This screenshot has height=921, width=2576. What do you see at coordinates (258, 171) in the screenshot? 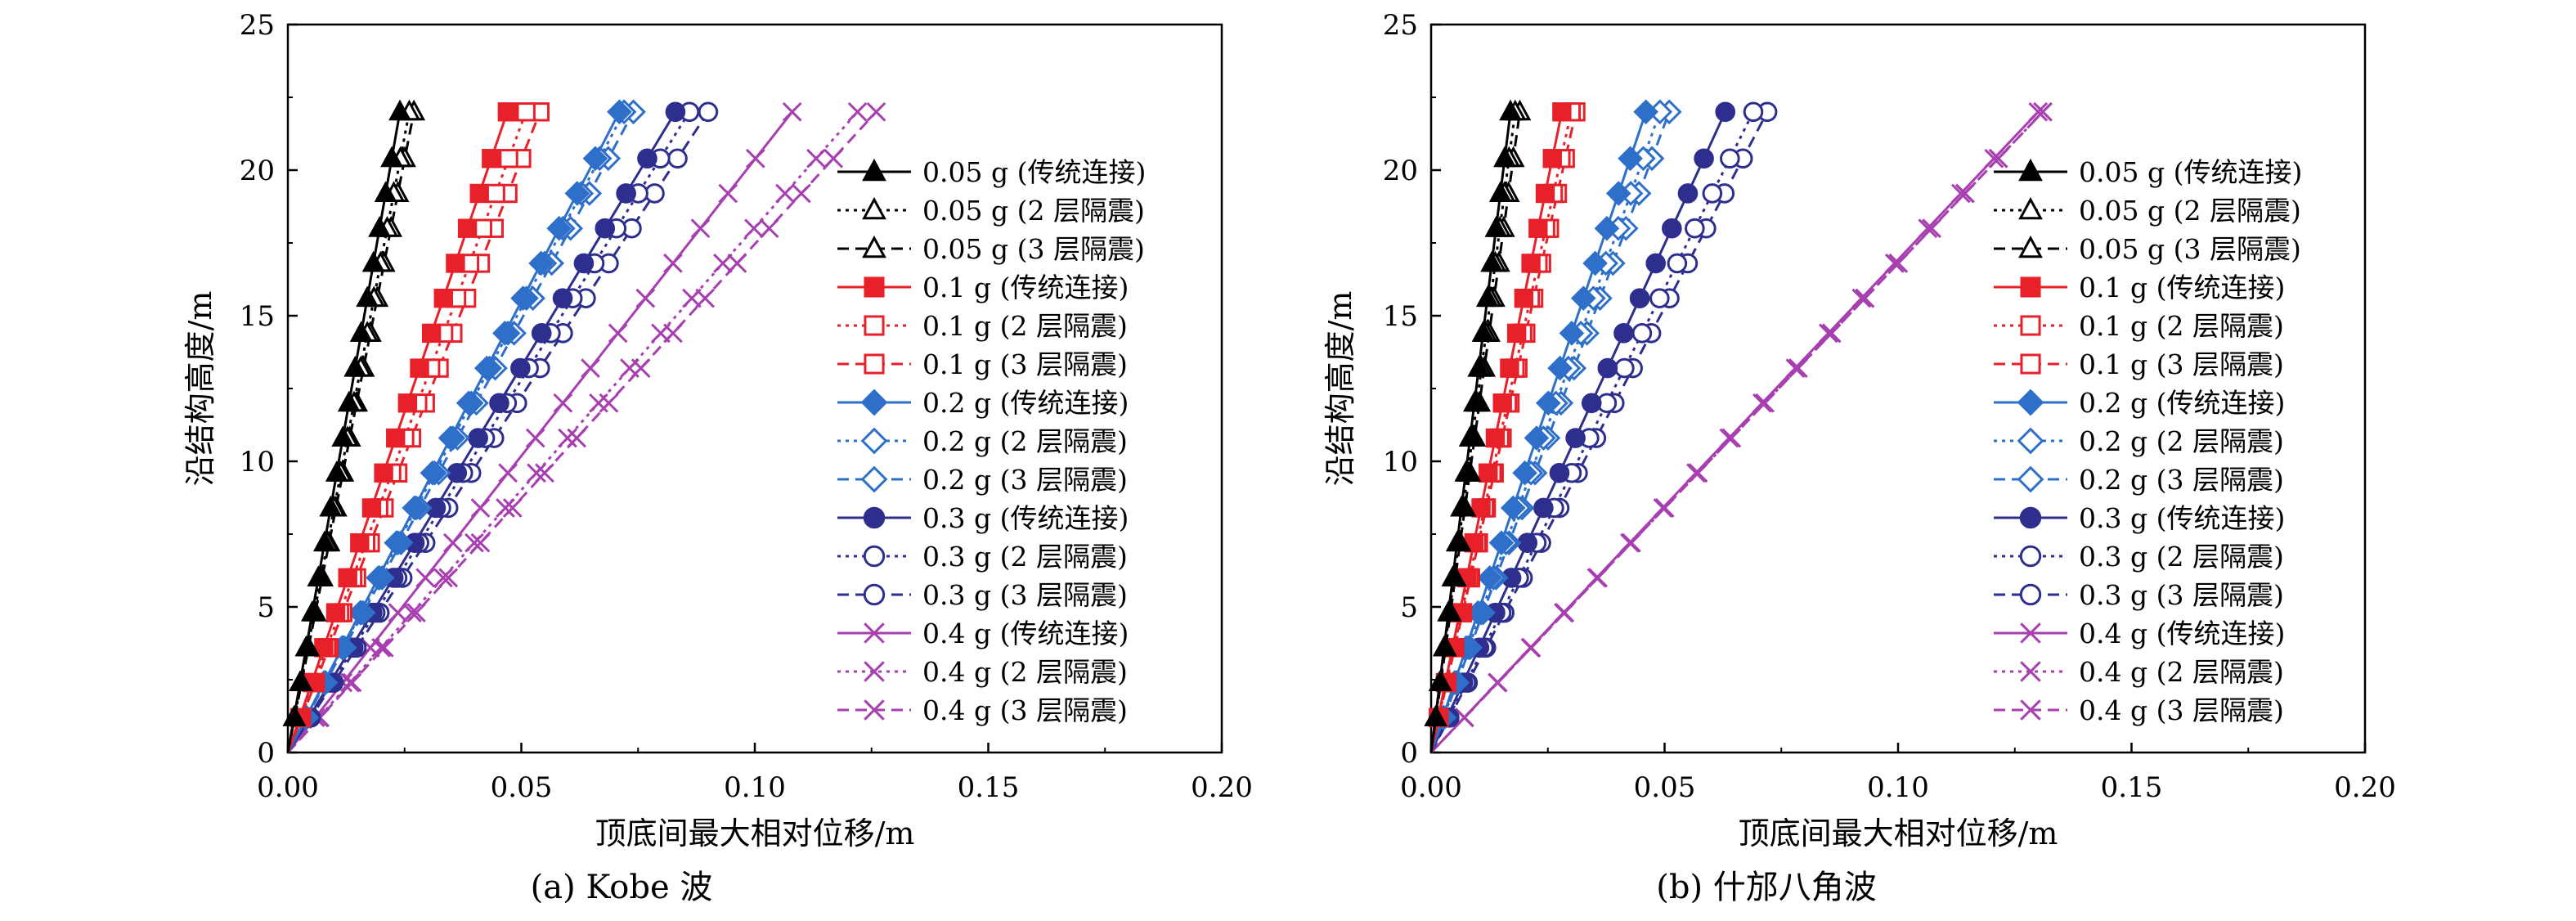
I see `y-tick-label: 20` at bounding box center [258, 171].